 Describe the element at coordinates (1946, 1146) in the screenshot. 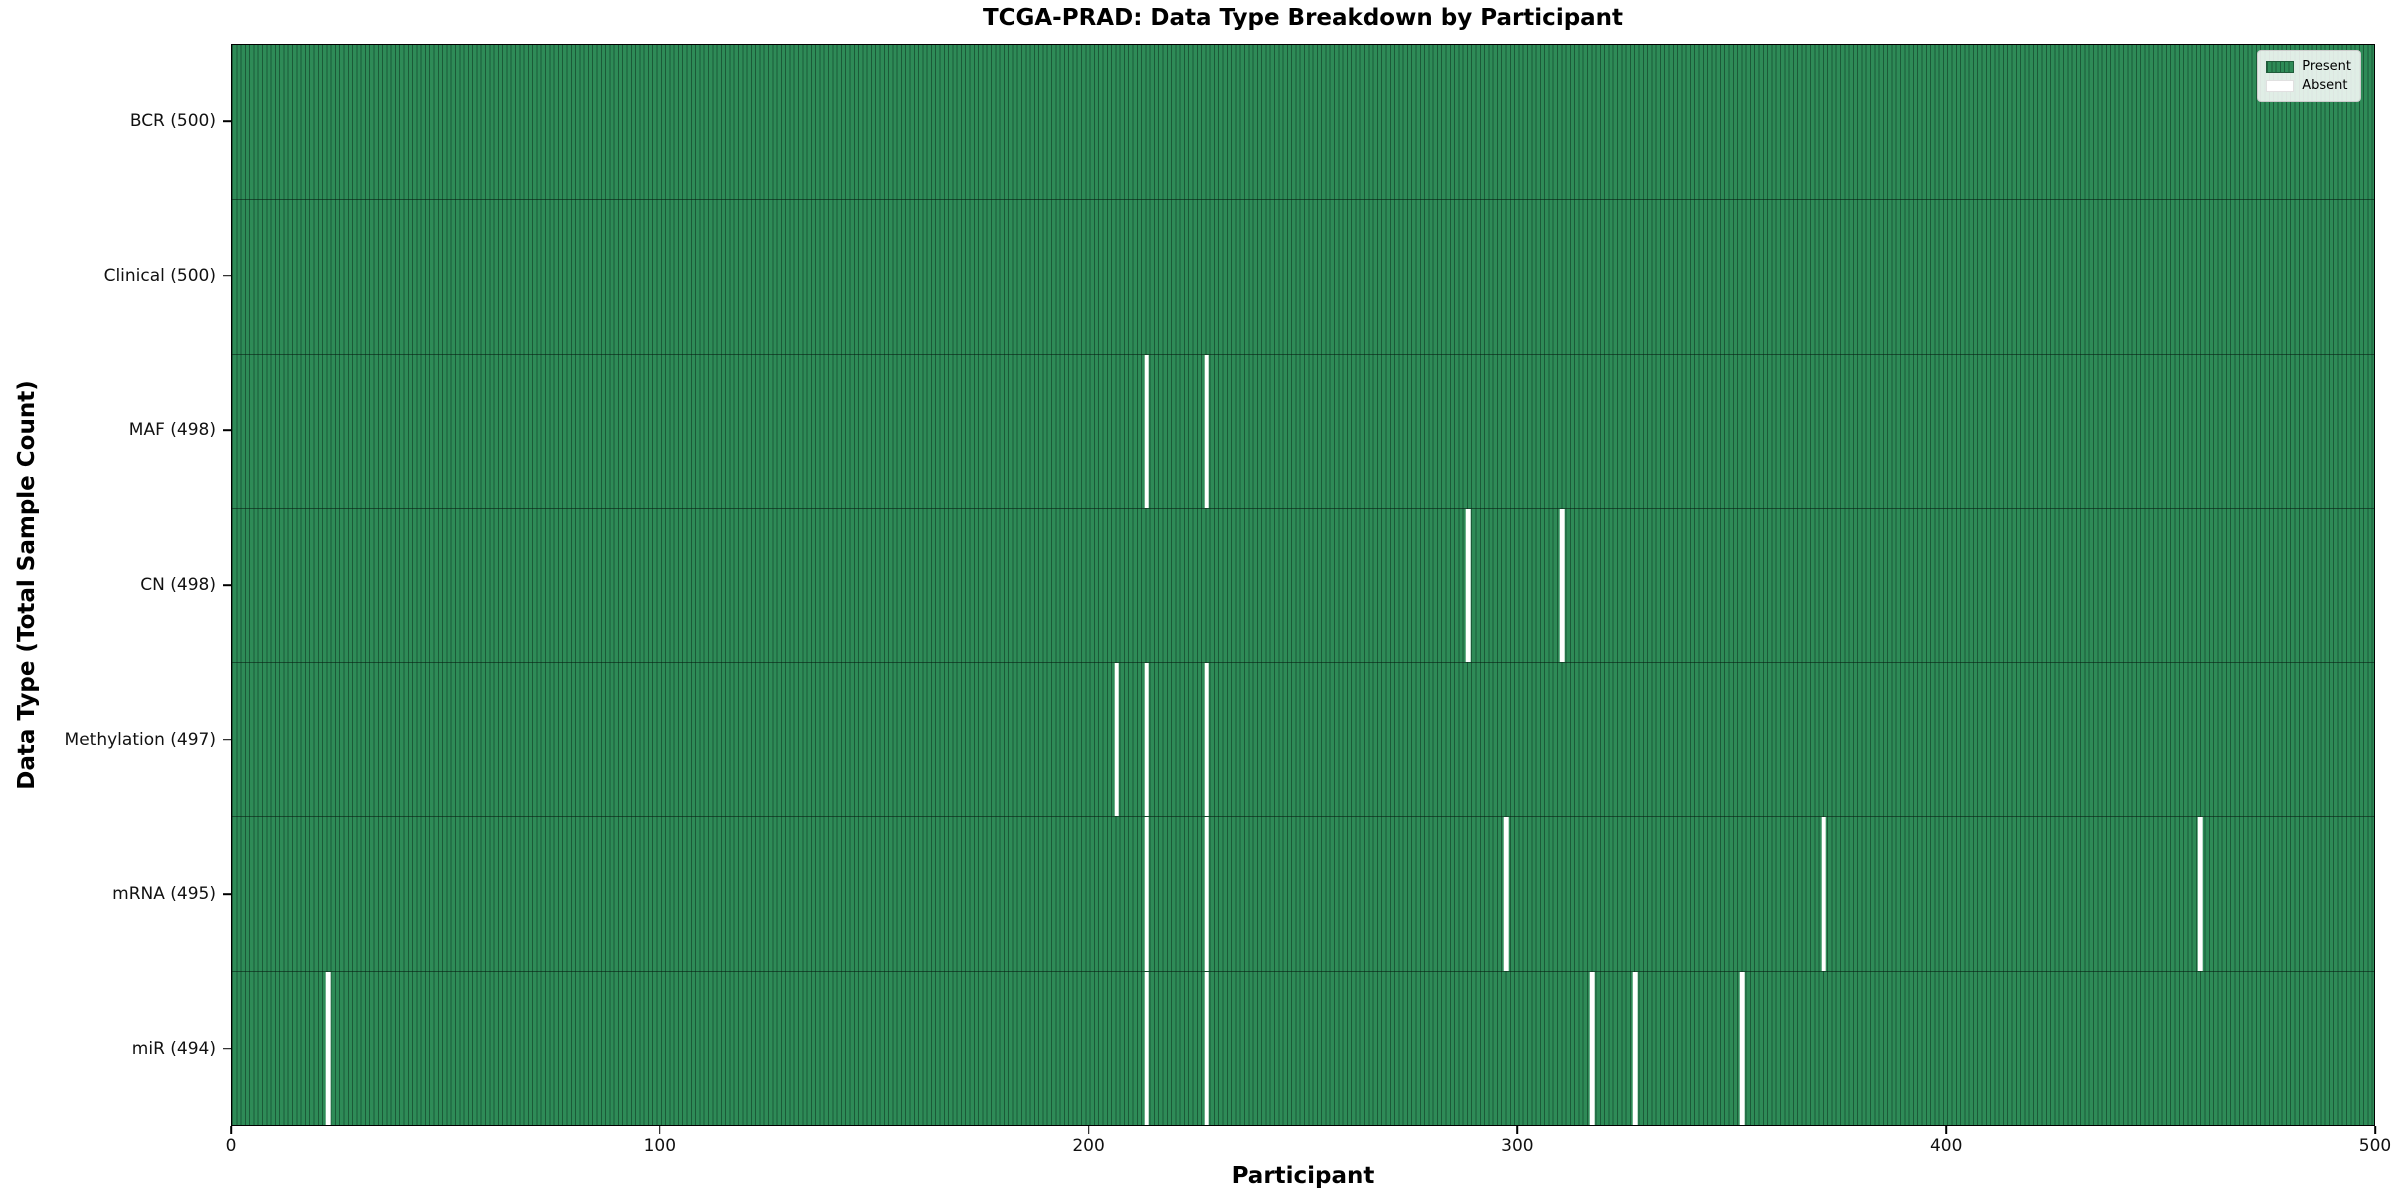

I see `x-tick-label: 400` at that location.